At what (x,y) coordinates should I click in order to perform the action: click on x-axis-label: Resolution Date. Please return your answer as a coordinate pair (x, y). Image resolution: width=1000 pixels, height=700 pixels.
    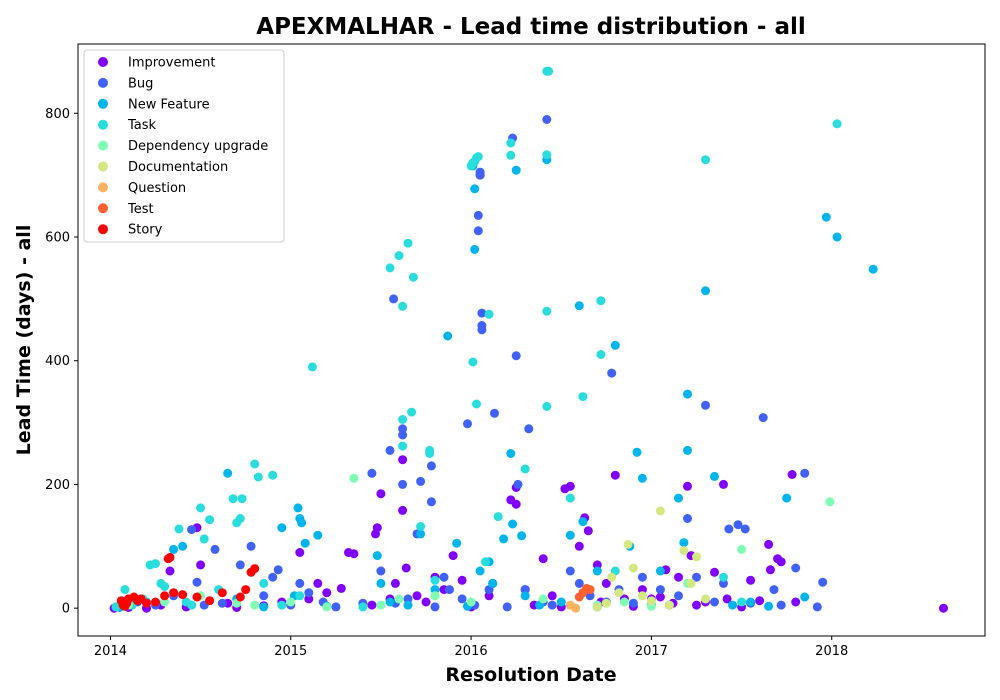
    Looking at the image, I should click on (530, 675).